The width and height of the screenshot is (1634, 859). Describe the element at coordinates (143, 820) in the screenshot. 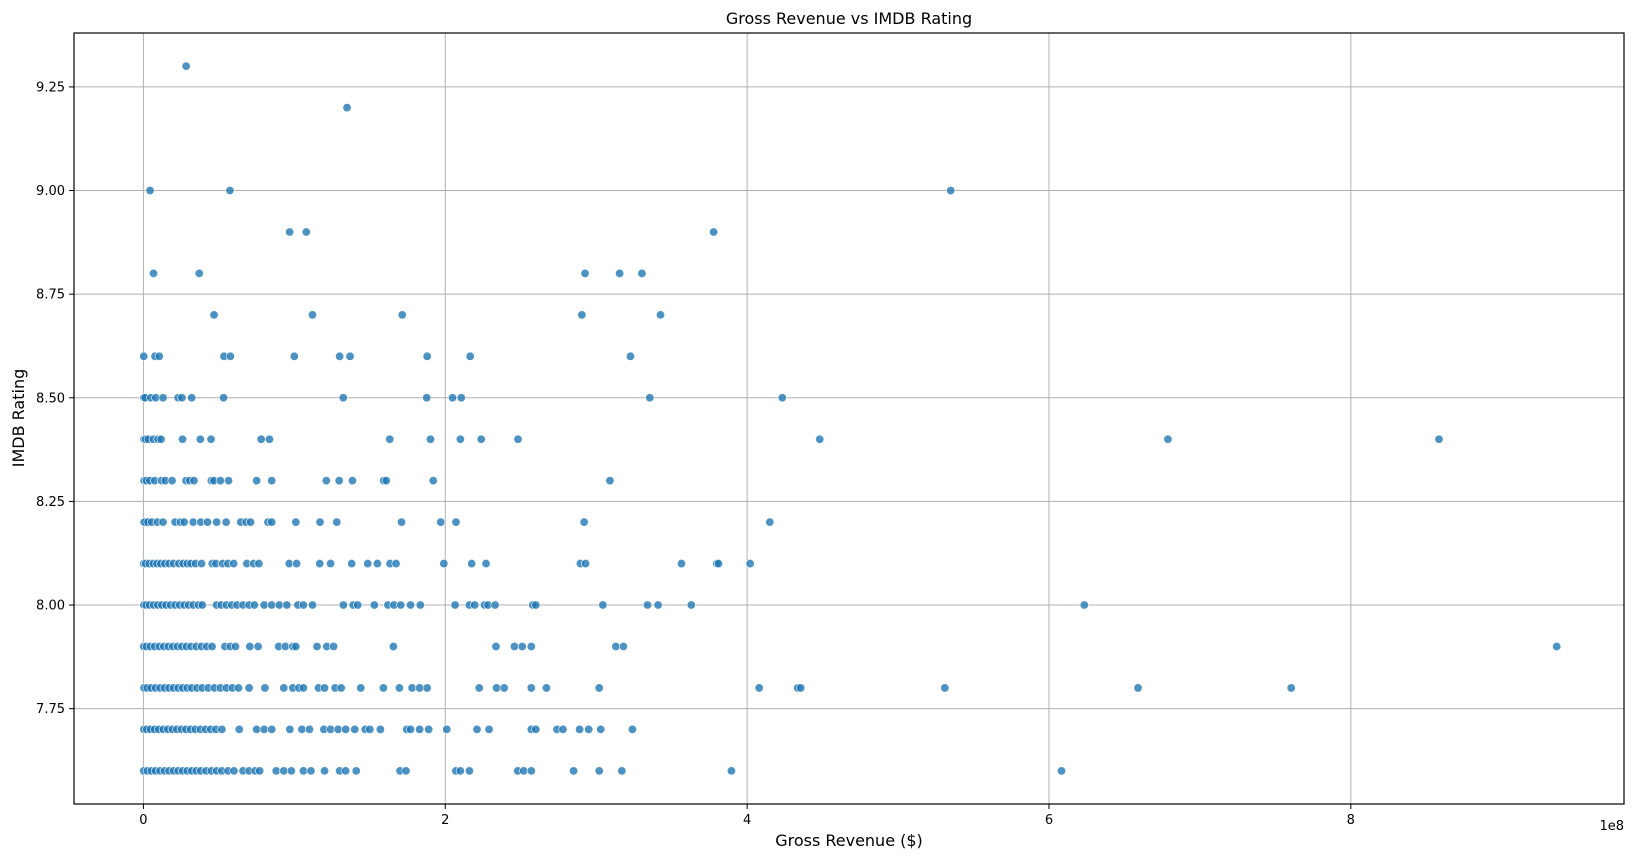

I see `x-tick-label: 0` at that location.